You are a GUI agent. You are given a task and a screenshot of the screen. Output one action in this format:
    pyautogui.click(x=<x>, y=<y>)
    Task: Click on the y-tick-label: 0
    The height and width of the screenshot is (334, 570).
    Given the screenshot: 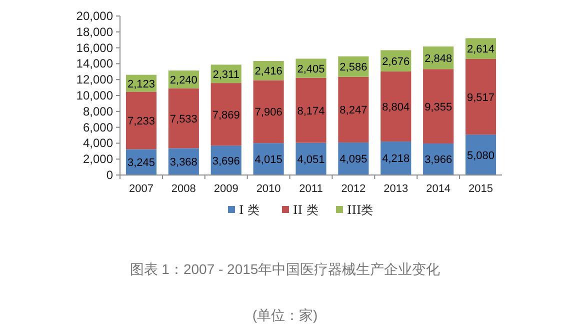 What is the action you would take?
    pyautogui.click(x=110, y=175)
    